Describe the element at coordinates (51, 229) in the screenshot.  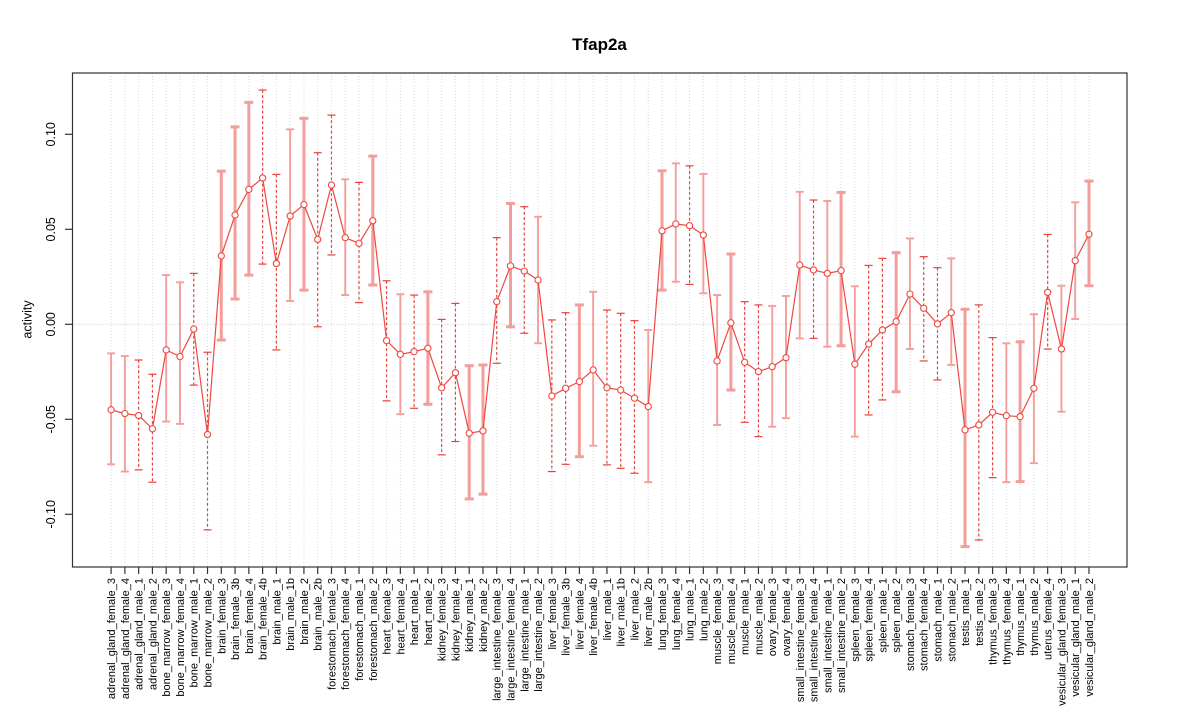
I see `y-tick-label: 0.05` at that location.